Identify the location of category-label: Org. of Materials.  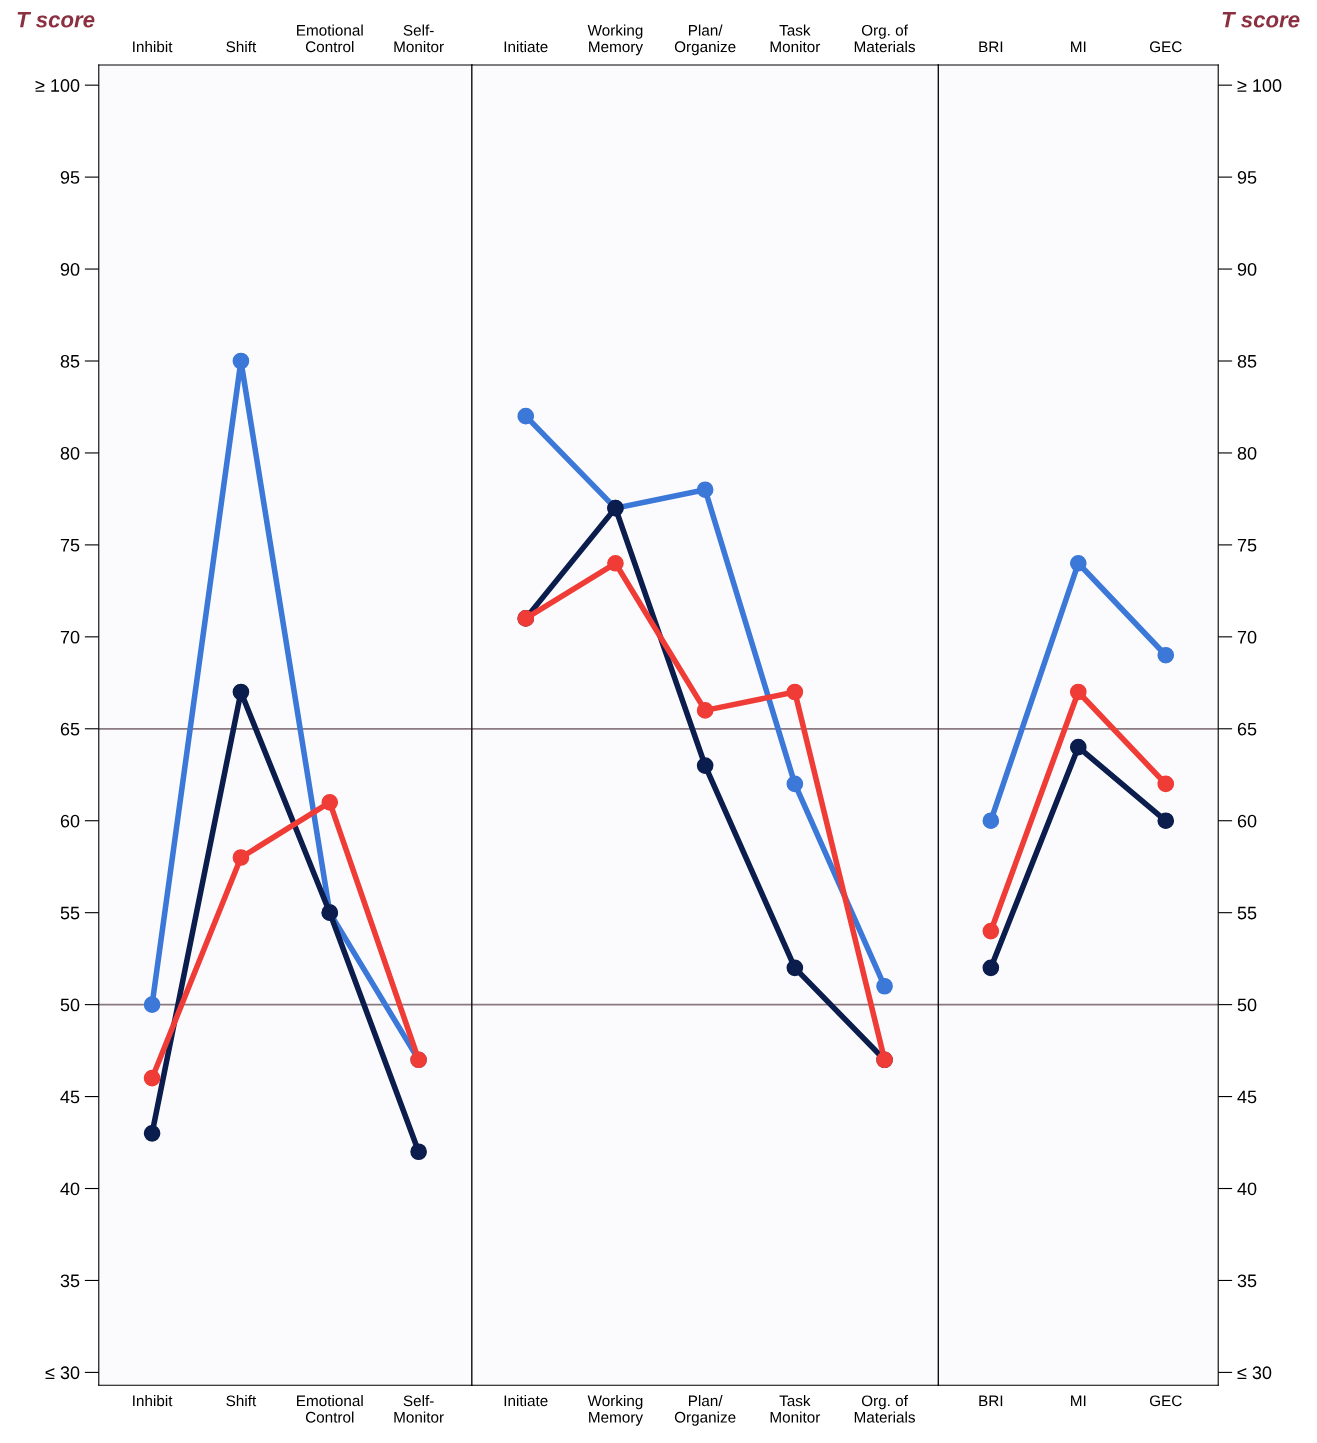
(884, 38).